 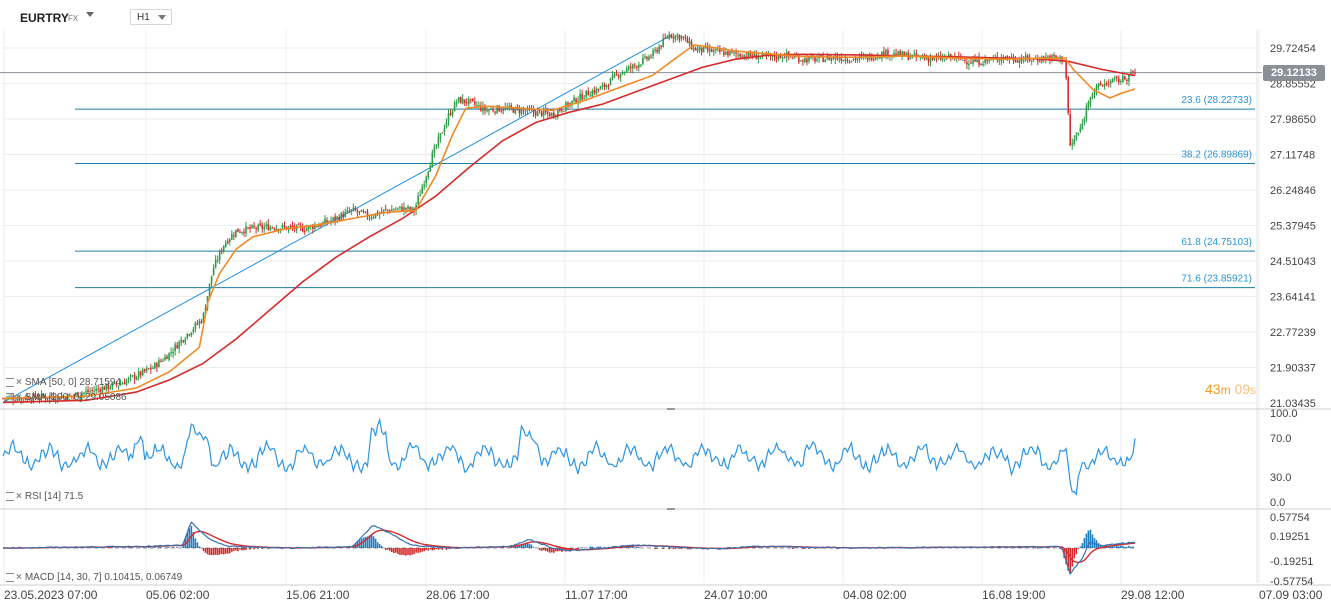 I want to click on time-tick-label: 24.07 10:00, so click(x=736, y=595).